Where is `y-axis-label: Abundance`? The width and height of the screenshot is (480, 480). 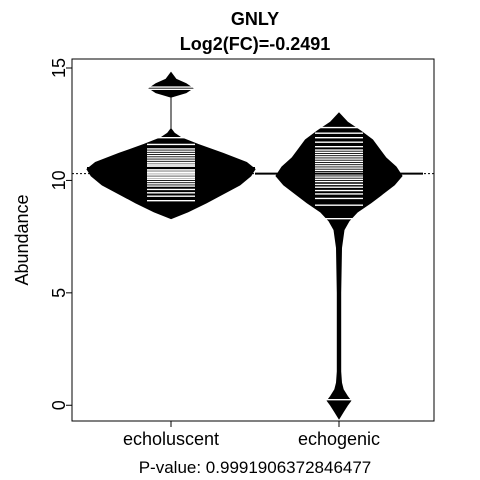
y-axis-label: Abundance is located at coordinates (22, 239).